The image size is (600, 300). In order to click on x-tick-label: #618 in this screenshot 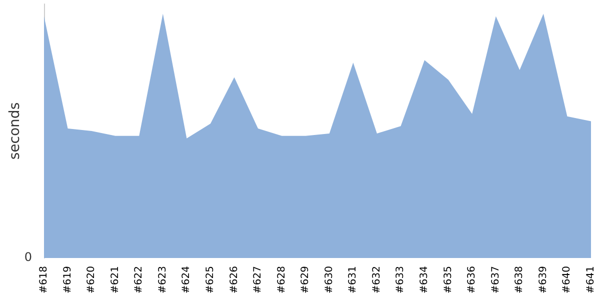, I will do `click(44, 280)`.